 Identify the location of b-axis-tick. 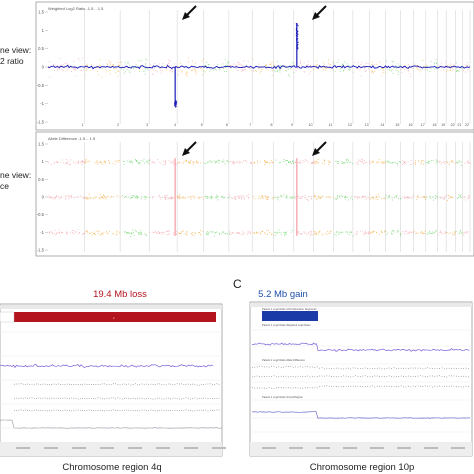
(163, 448).